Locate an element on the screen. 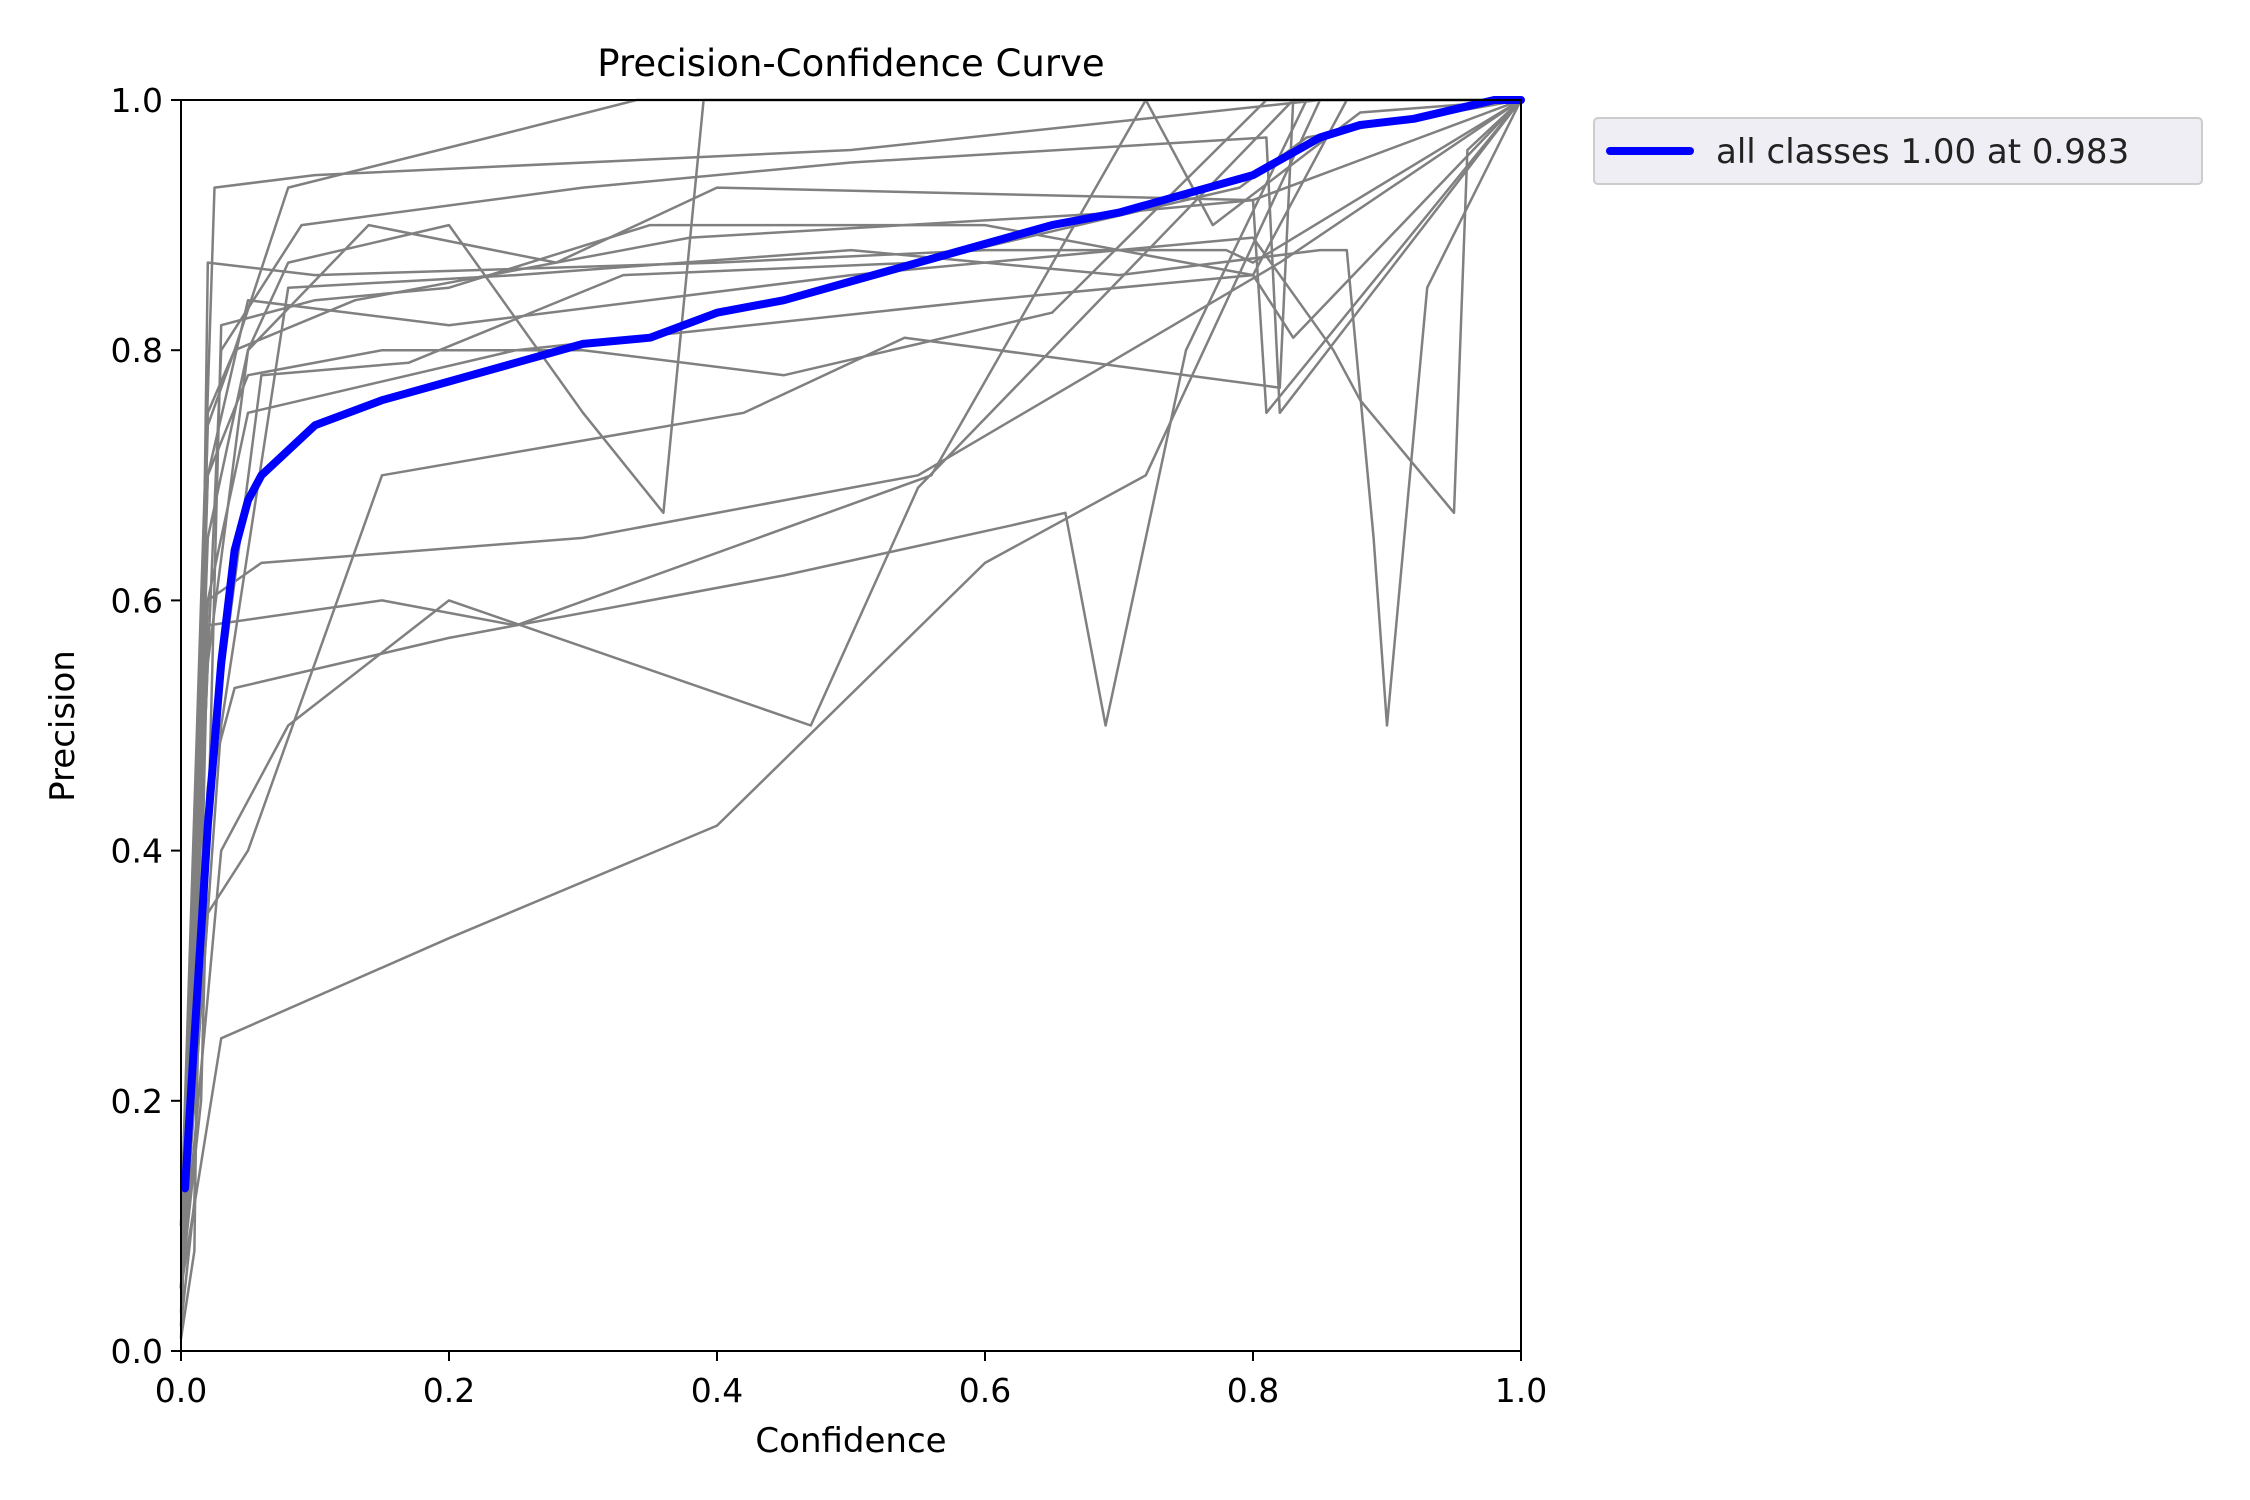  y-axis: 0.0 0.2 0.4 0.6 0.8 1.0 is located at coordinates (146, 726).